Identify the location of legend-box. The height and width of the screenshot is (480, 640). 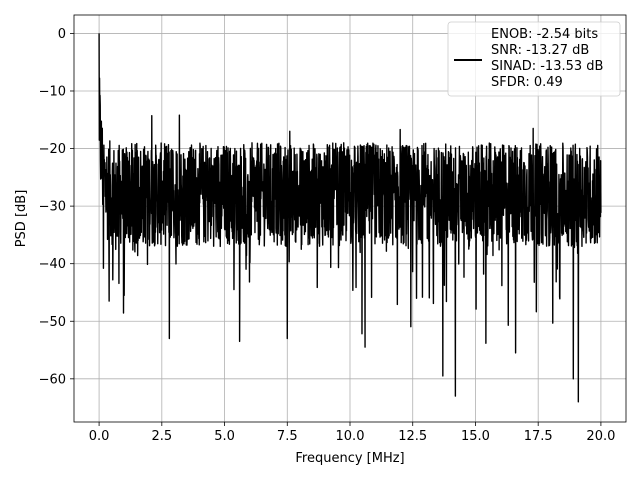
(534, 59).